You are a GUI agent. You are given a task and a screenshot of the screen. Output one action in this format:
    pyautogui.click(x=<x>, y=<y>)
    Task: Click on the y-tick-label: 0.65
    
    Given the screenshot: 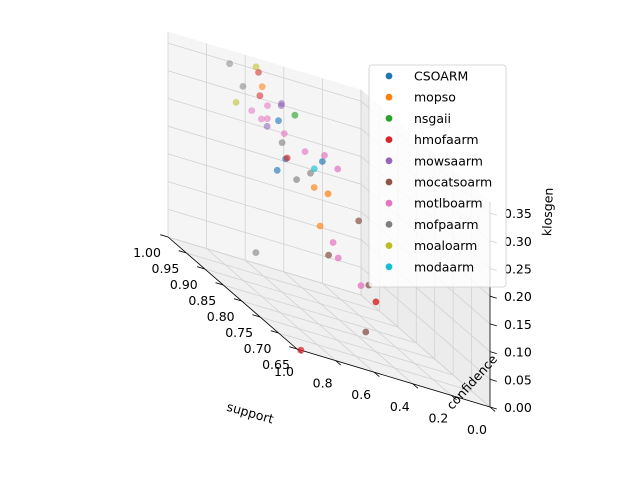 What is the action you would take?
    pyautogui.click(x=276, y=364)
    